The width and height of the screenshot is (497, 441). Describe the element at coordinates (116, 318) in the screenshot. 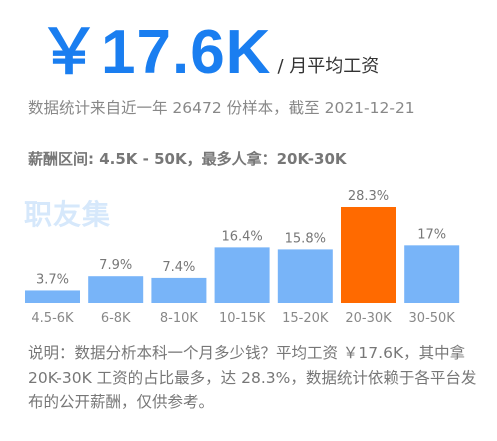

I see `category-label: 6-8K` at that location.